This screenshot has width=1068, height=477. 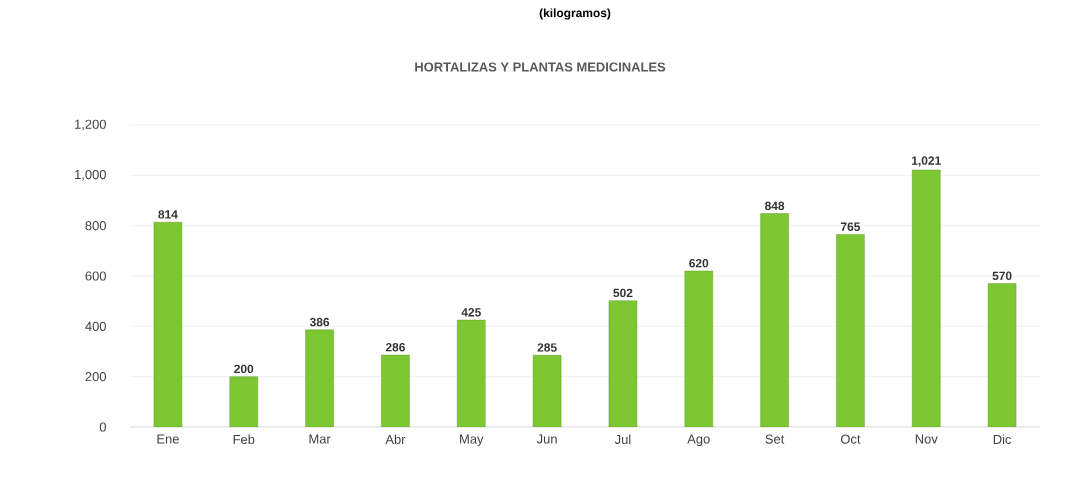 I want to click on data-label: 386, so click(x=319, y=322).